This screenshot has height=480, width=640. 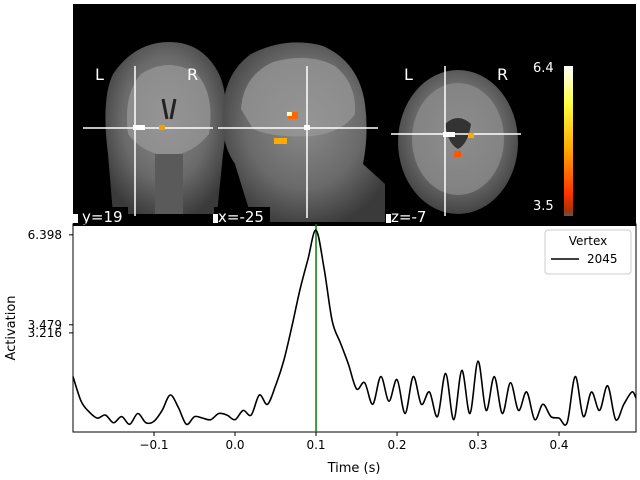 What do you see at coordinates (155, 129) in the screenshot?
I see `coronal-view: L R` at bounding box center [155, 129].